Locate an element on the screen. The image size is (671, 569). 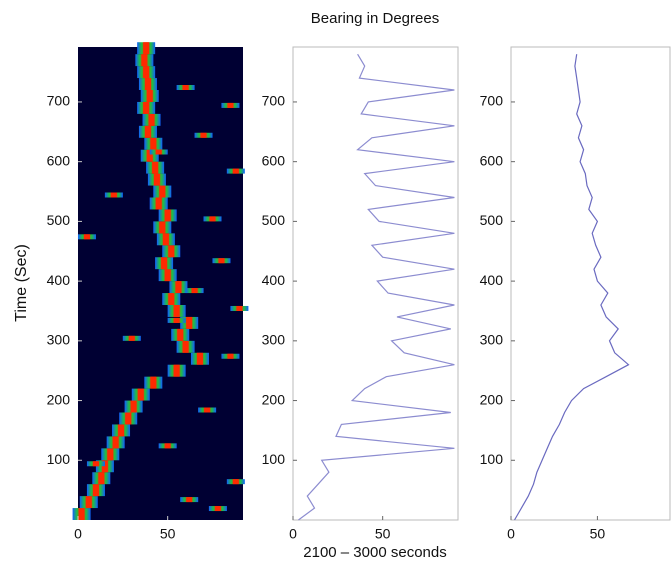
chart-title: Bearing in Degrees is located at coordinates (375, 18).